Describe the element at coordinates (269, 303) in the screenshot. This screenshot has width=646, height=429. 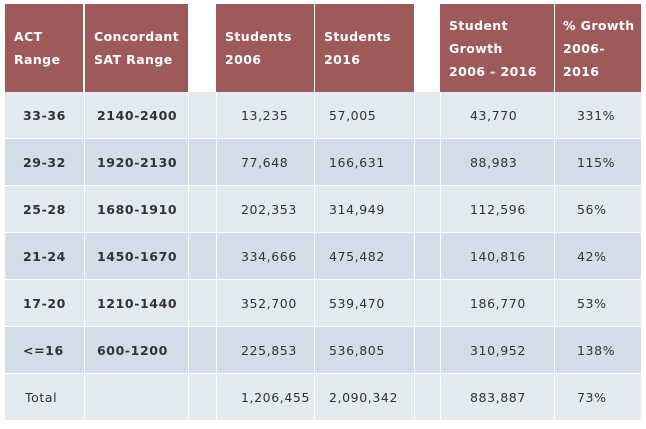
I see `cell-students-2006: 352,700` at that location.